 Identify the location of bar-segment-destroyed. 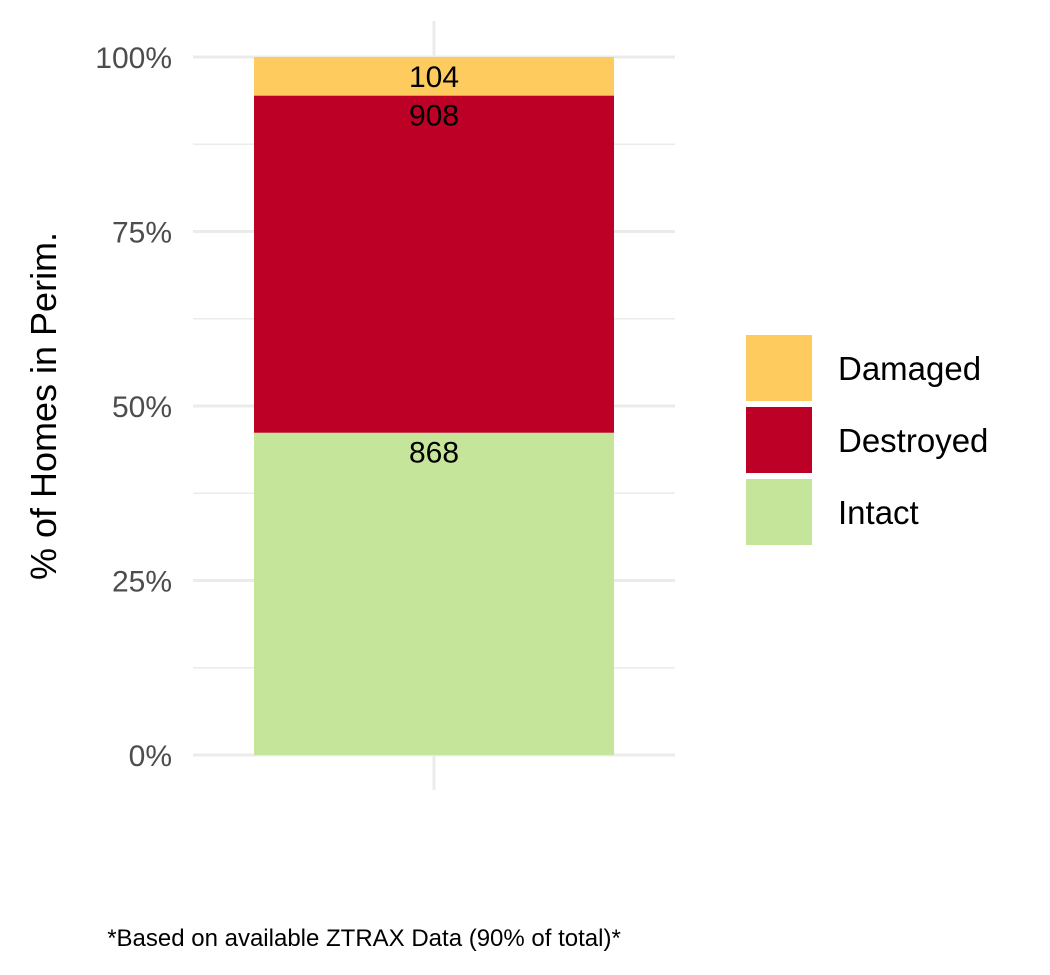
(434, 264).